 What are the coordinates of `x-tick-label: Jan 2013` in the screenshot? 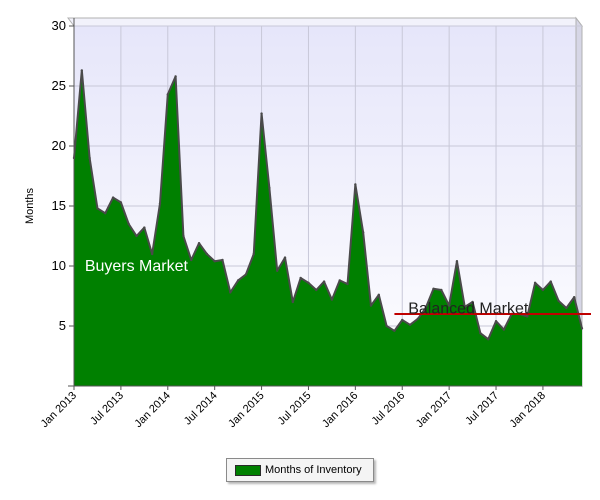 It's located at (59, 410).